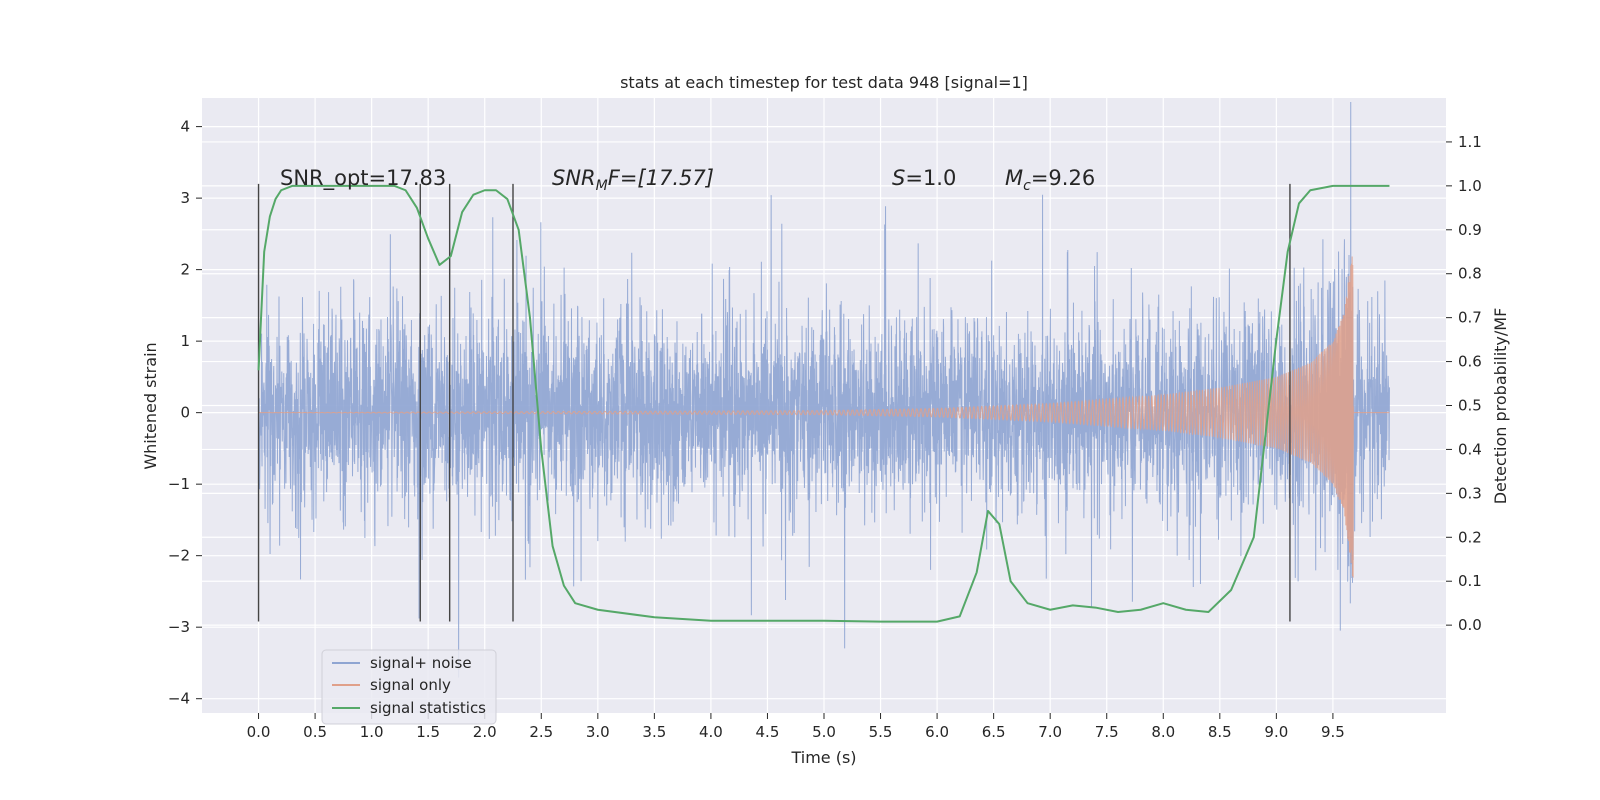 The width and height of the screenshot is (1600, 800). I want to click on x-tick-label: 3.5, so click(654, 732).